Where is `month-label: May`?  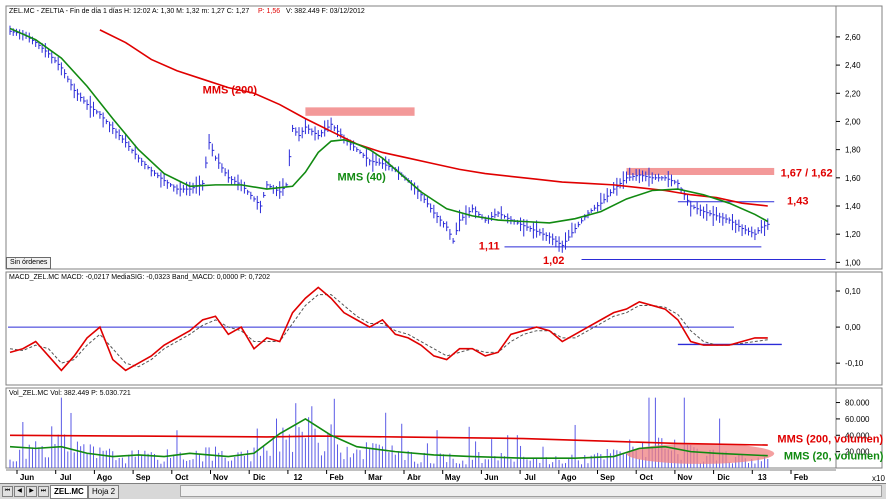
month-label: May is located at coordinates (453, 477).